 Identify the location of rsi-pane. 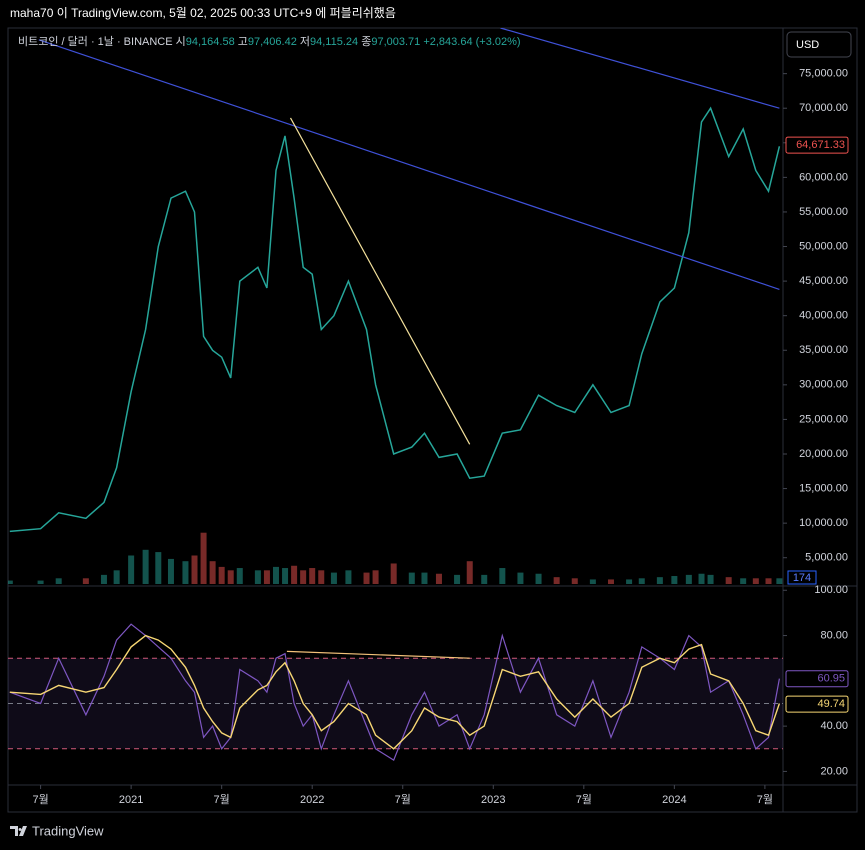
(395, 692).